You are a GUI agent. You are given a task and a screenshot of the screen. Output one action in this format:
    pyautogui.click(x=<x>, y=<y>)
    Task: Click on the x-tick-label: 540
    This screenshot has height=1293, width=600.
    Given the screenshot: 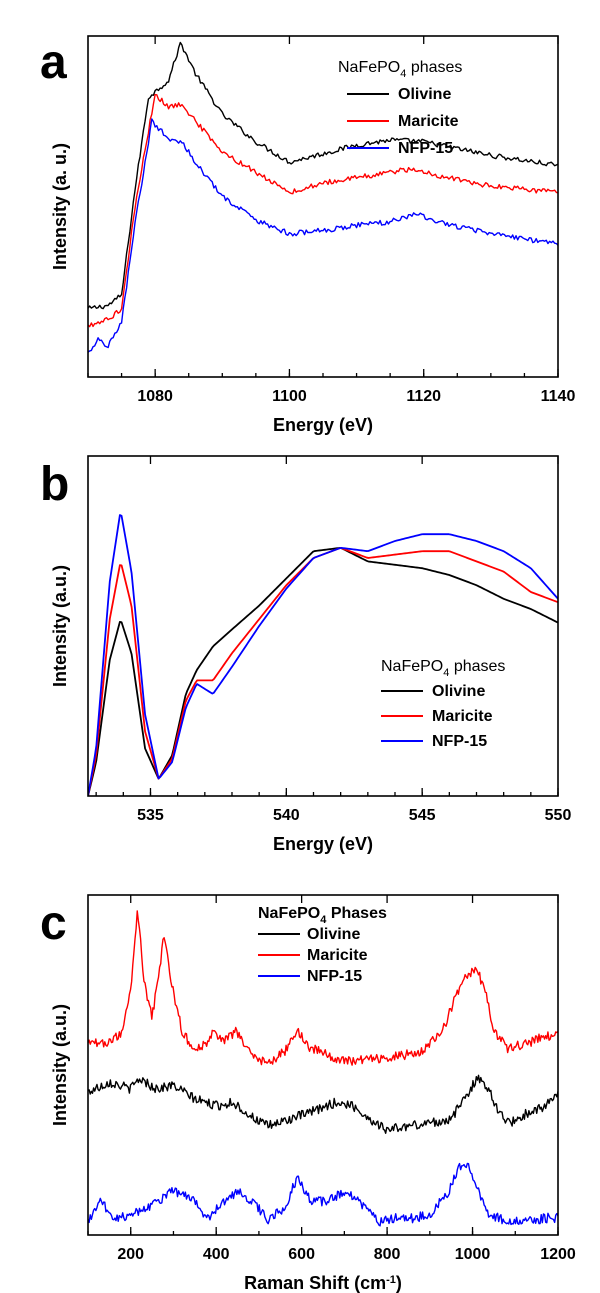 What is the action you would take?
    pyautogui.click(x=286, y=815)
    